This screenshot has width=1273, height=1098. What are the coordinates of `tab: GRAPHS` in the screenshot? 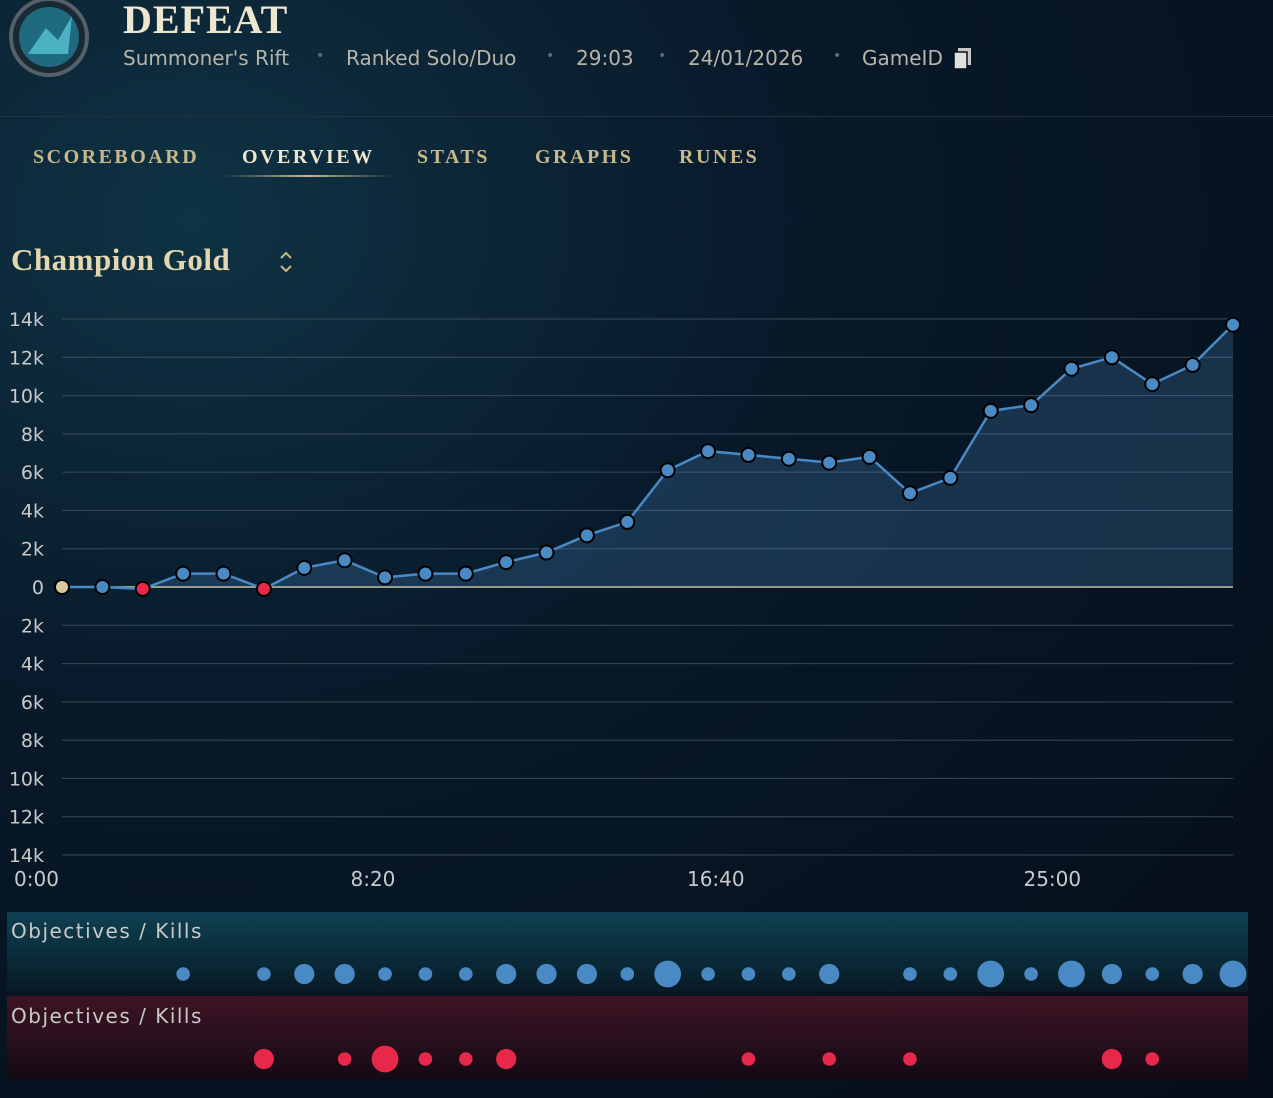 It's located at (584, 157).